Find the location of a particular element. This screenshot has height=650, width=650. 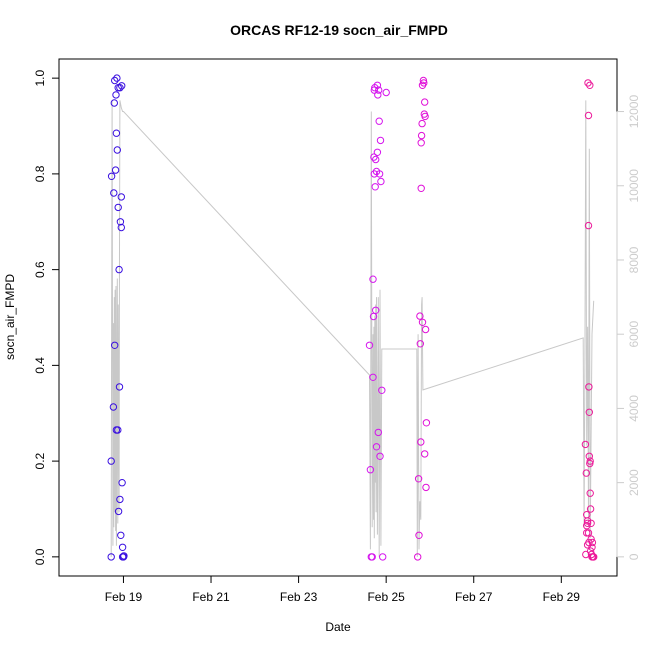

y-tick-label: 0.0 is located at coordinates (40, 556).